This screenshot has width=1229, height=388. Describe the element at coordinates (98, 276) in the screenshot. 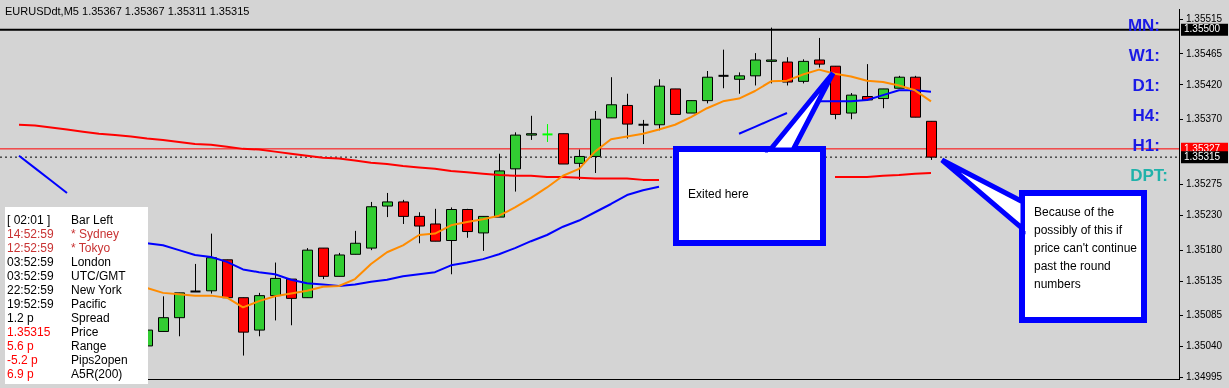

I see `annotation: UTC/GMT` at that location.